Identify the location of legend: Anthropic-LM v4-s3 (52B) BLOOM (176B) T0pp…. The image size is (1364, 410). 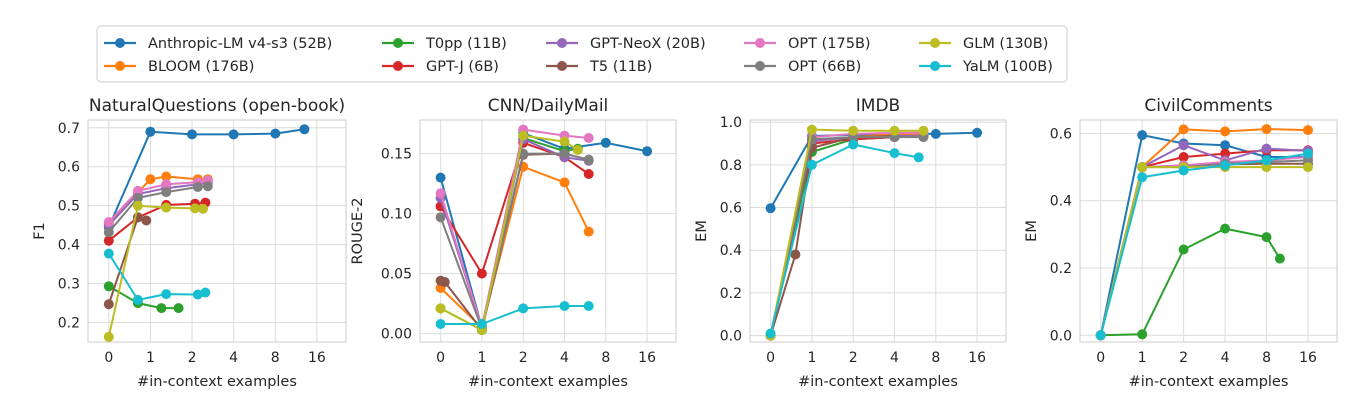
(582, 54).